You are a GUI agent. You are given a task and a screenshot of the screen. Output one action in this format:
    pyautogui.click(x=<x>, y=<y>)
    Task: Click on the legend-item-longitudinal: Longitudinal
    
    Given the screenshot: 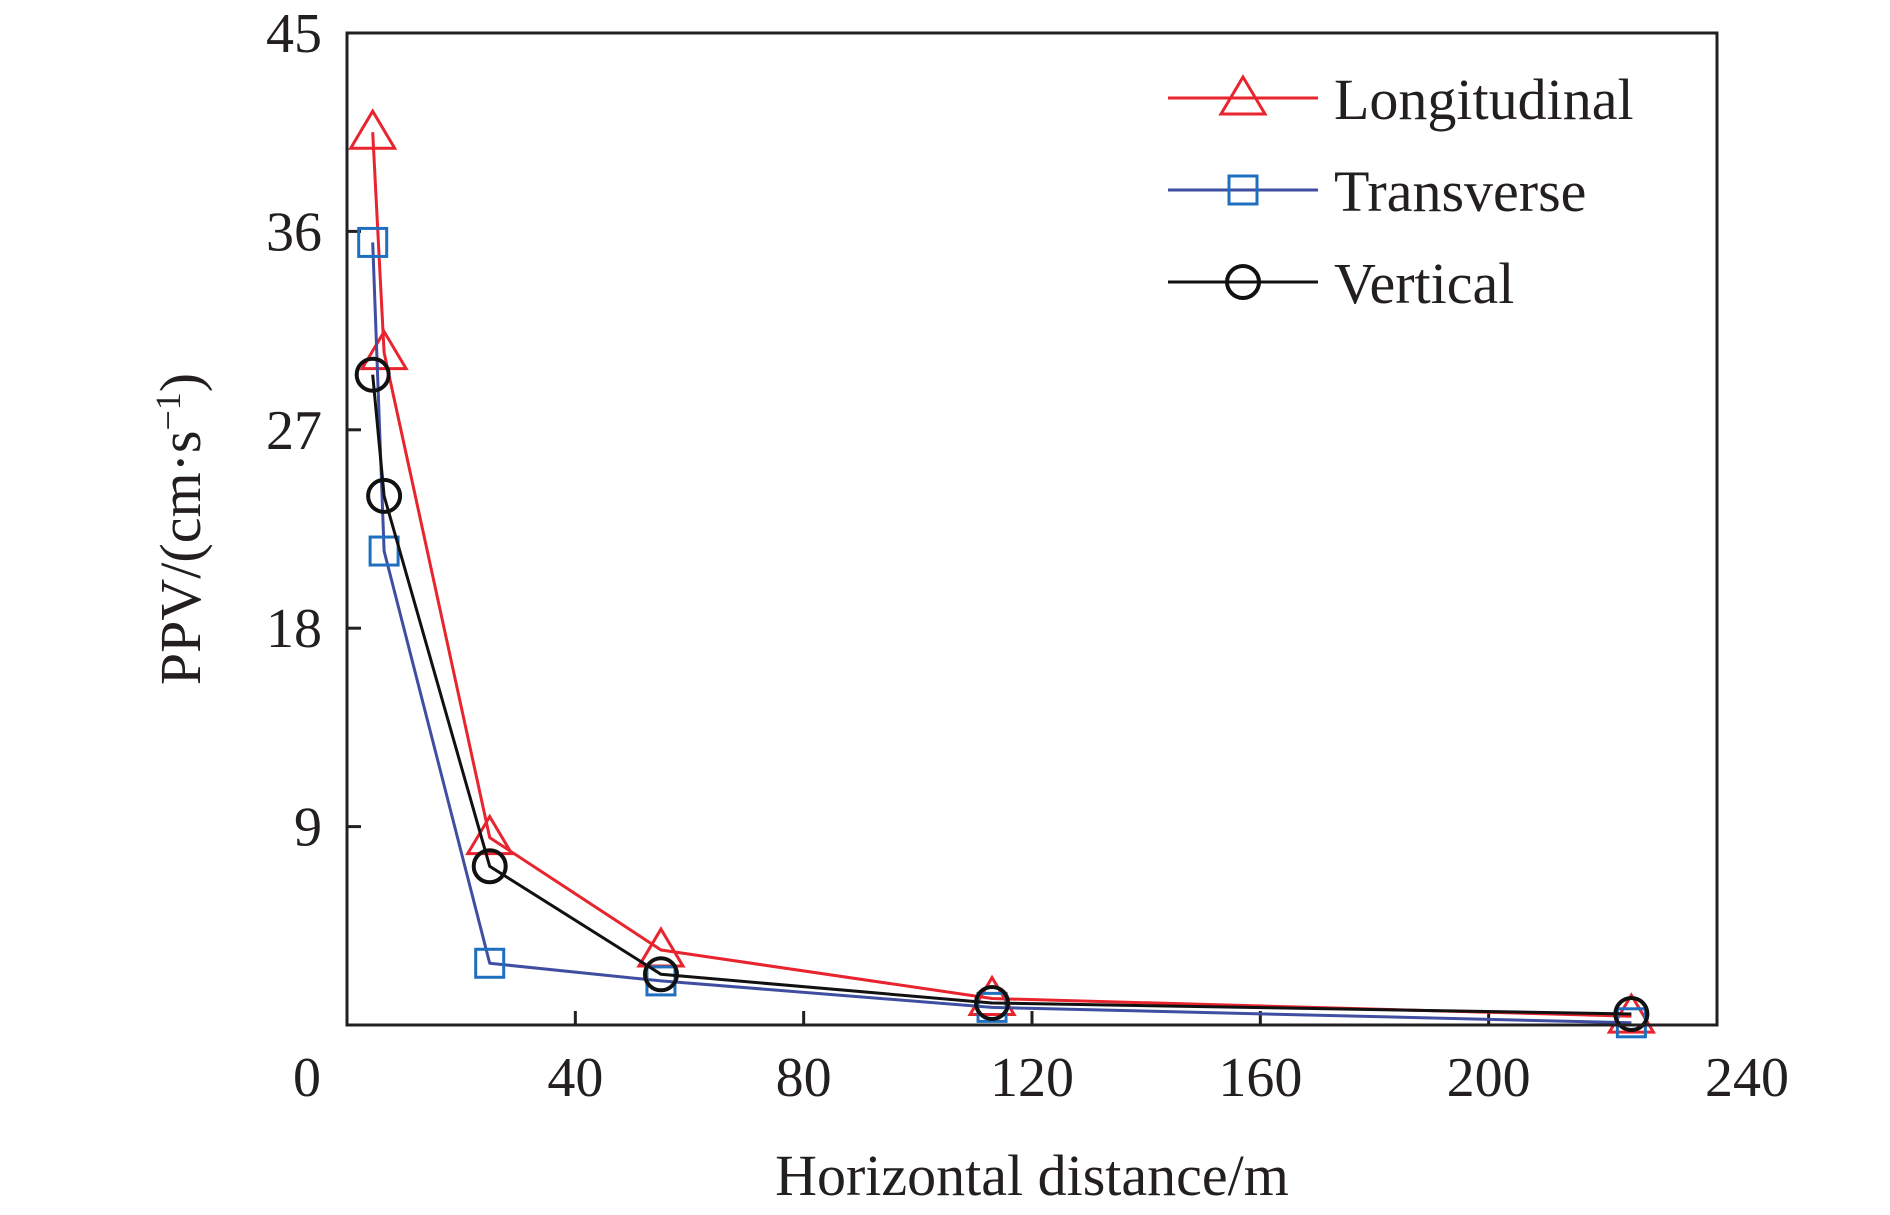 What is the action you would take?
    pyautogui.click(x=1401, y=99)
    